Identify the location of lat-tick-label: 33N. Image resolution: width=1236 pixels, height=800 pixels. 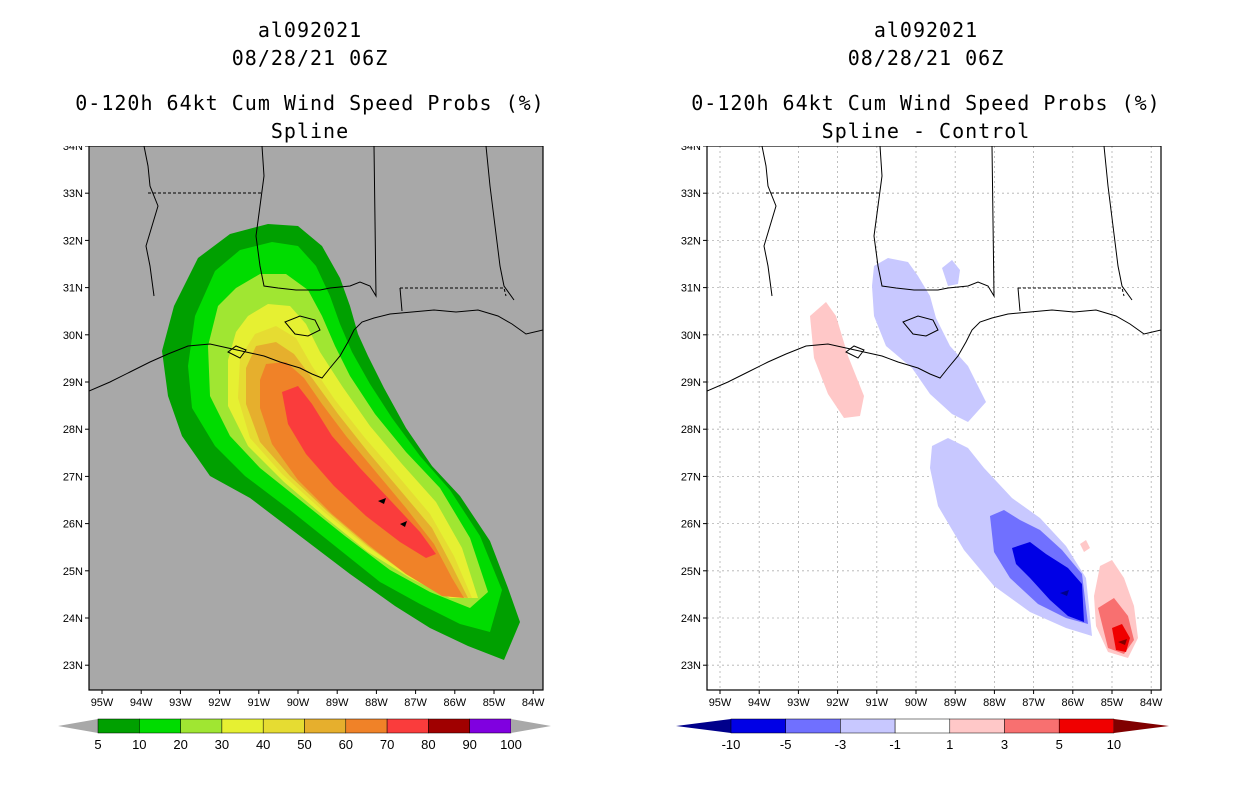
(691, 194).